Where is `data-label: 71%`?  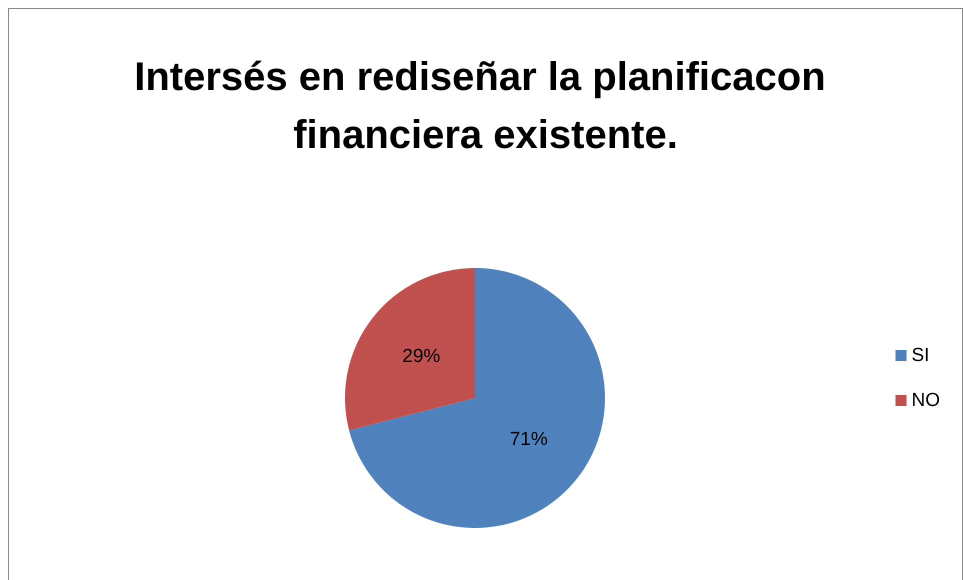
data-label: 71% is located at coordinates (529, 439).